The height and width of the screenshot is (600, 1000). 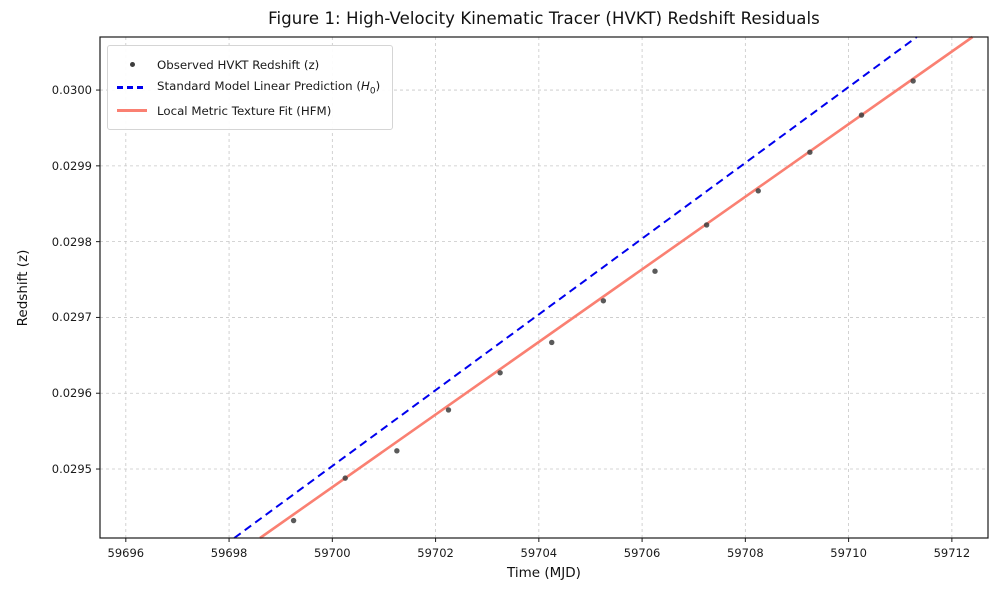 I want to click on x-axis-label: Time (MJD), so click(x=544, y=573).